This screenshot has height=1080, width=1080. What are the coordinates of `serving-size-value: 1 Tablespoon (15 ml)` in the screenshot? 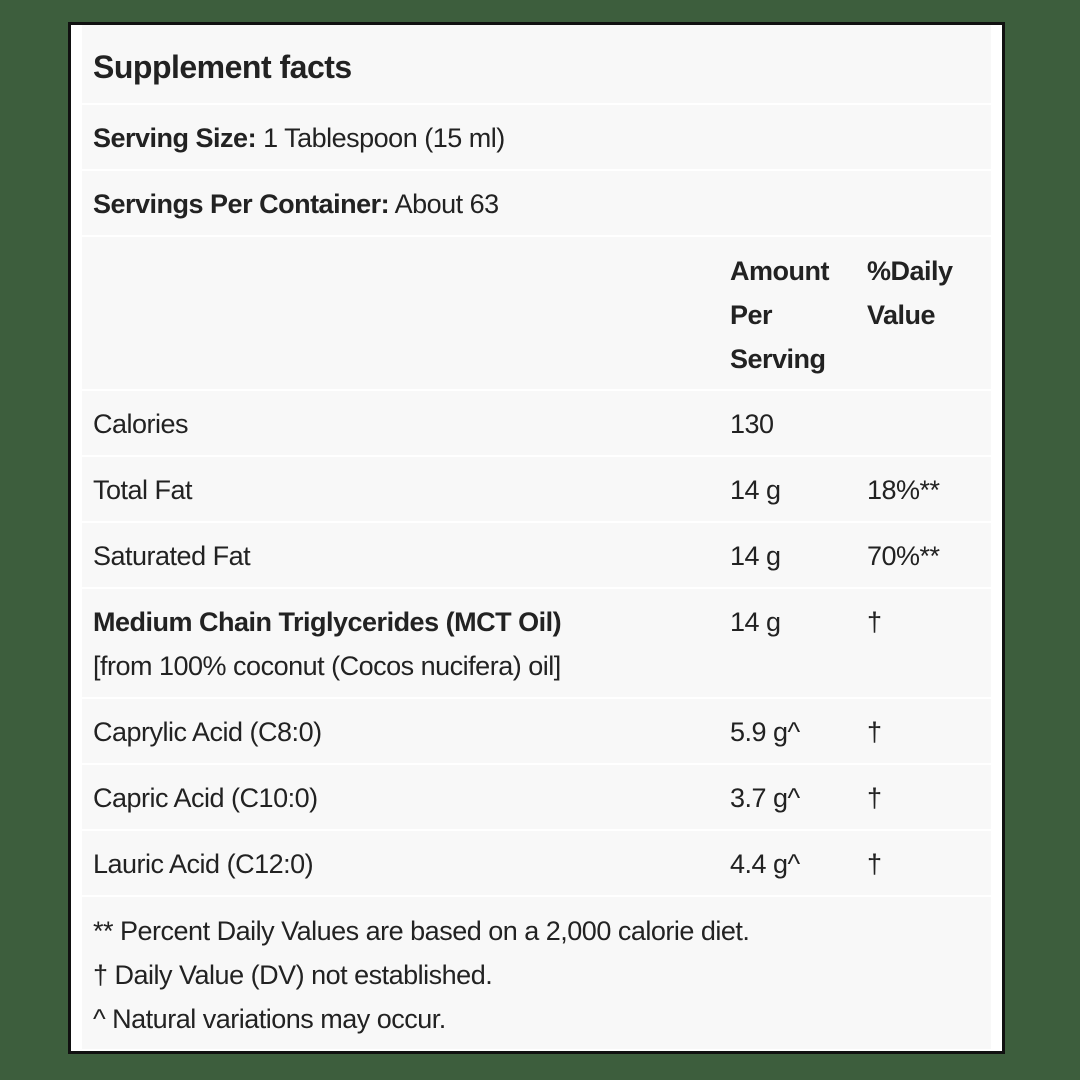 It's located at (380, 138).